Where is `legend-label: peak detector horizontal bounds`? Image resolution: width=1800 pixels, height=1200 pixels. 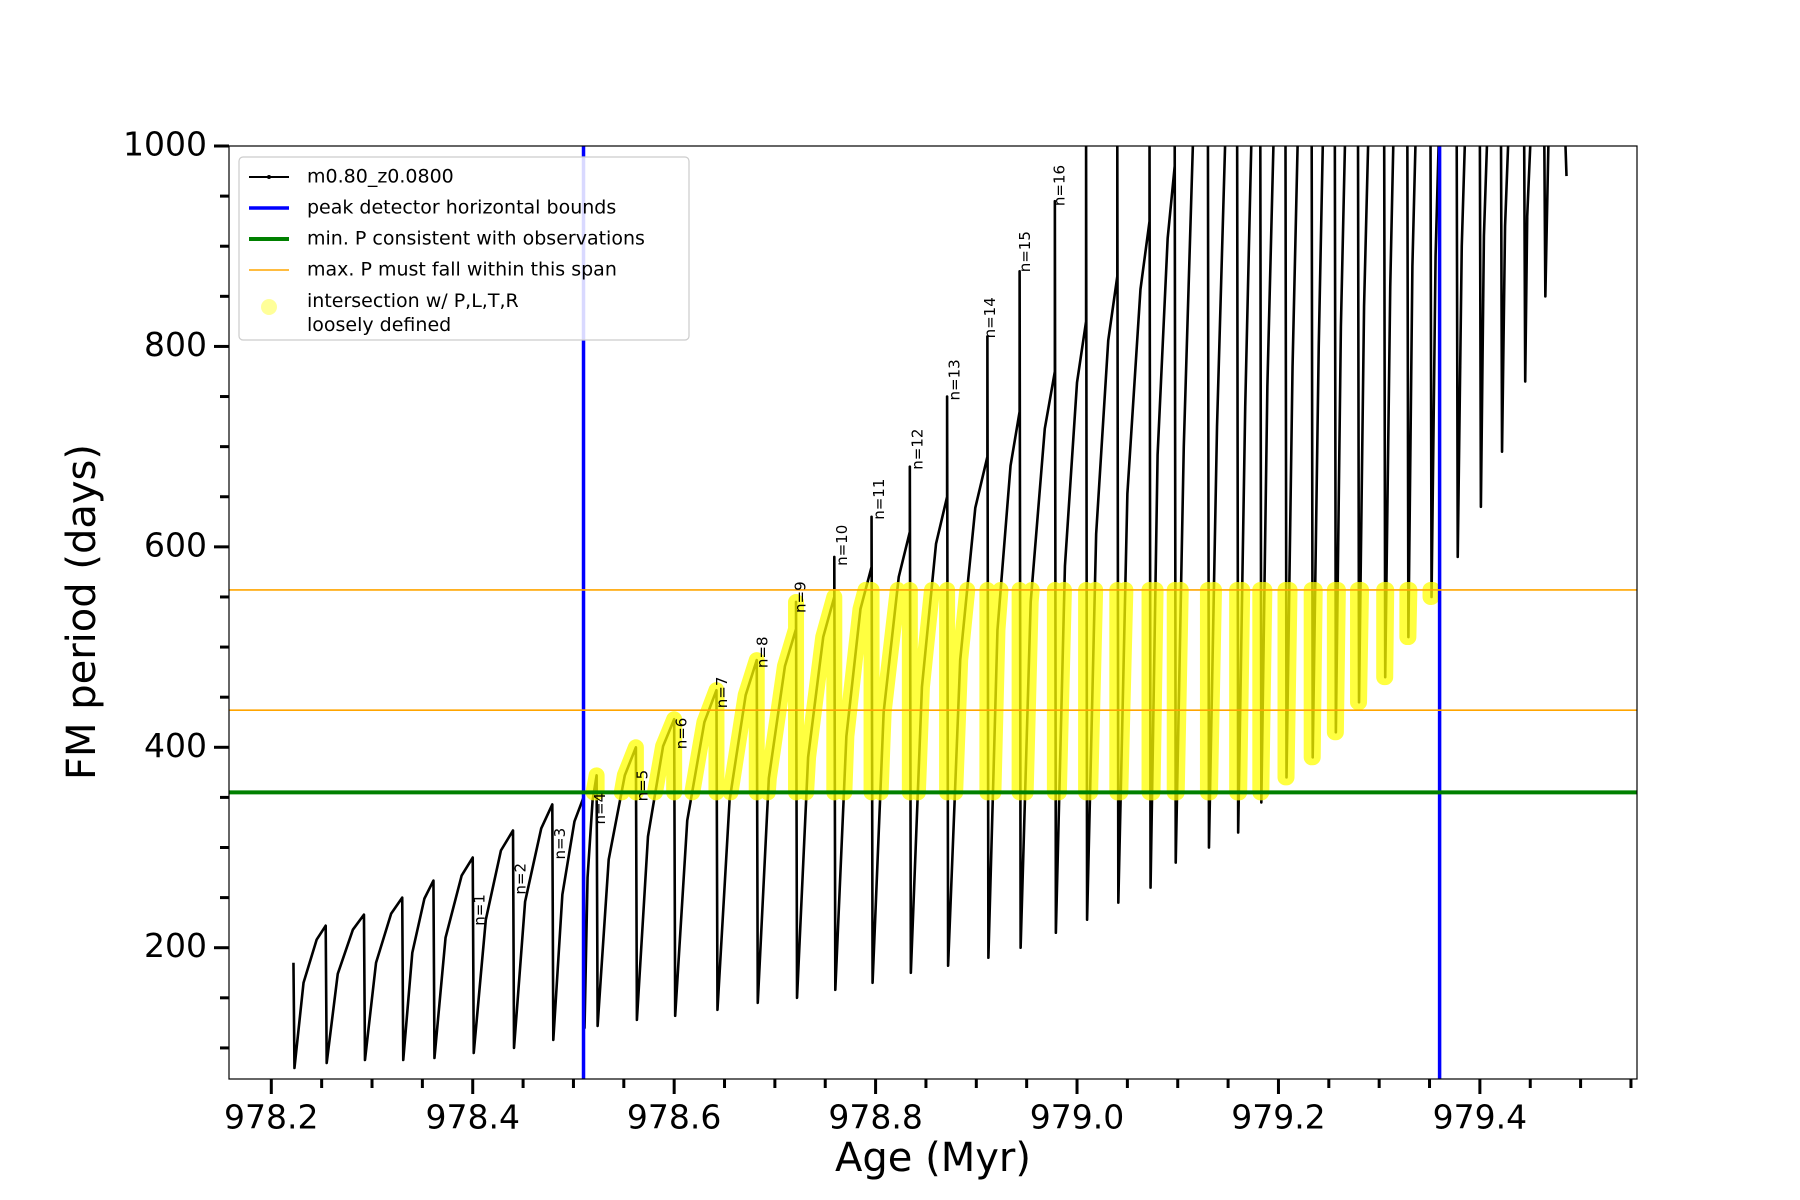
legend-label: peak detector horizontal bounds is located at coordinates (461, 208).